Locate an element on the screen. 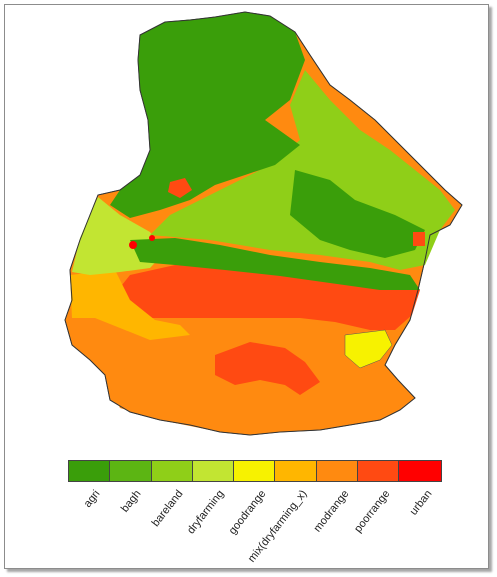 The width and height of the screenshot is (497, 577). legend-swatch-dryfarming is located at coordinates (213, 471).